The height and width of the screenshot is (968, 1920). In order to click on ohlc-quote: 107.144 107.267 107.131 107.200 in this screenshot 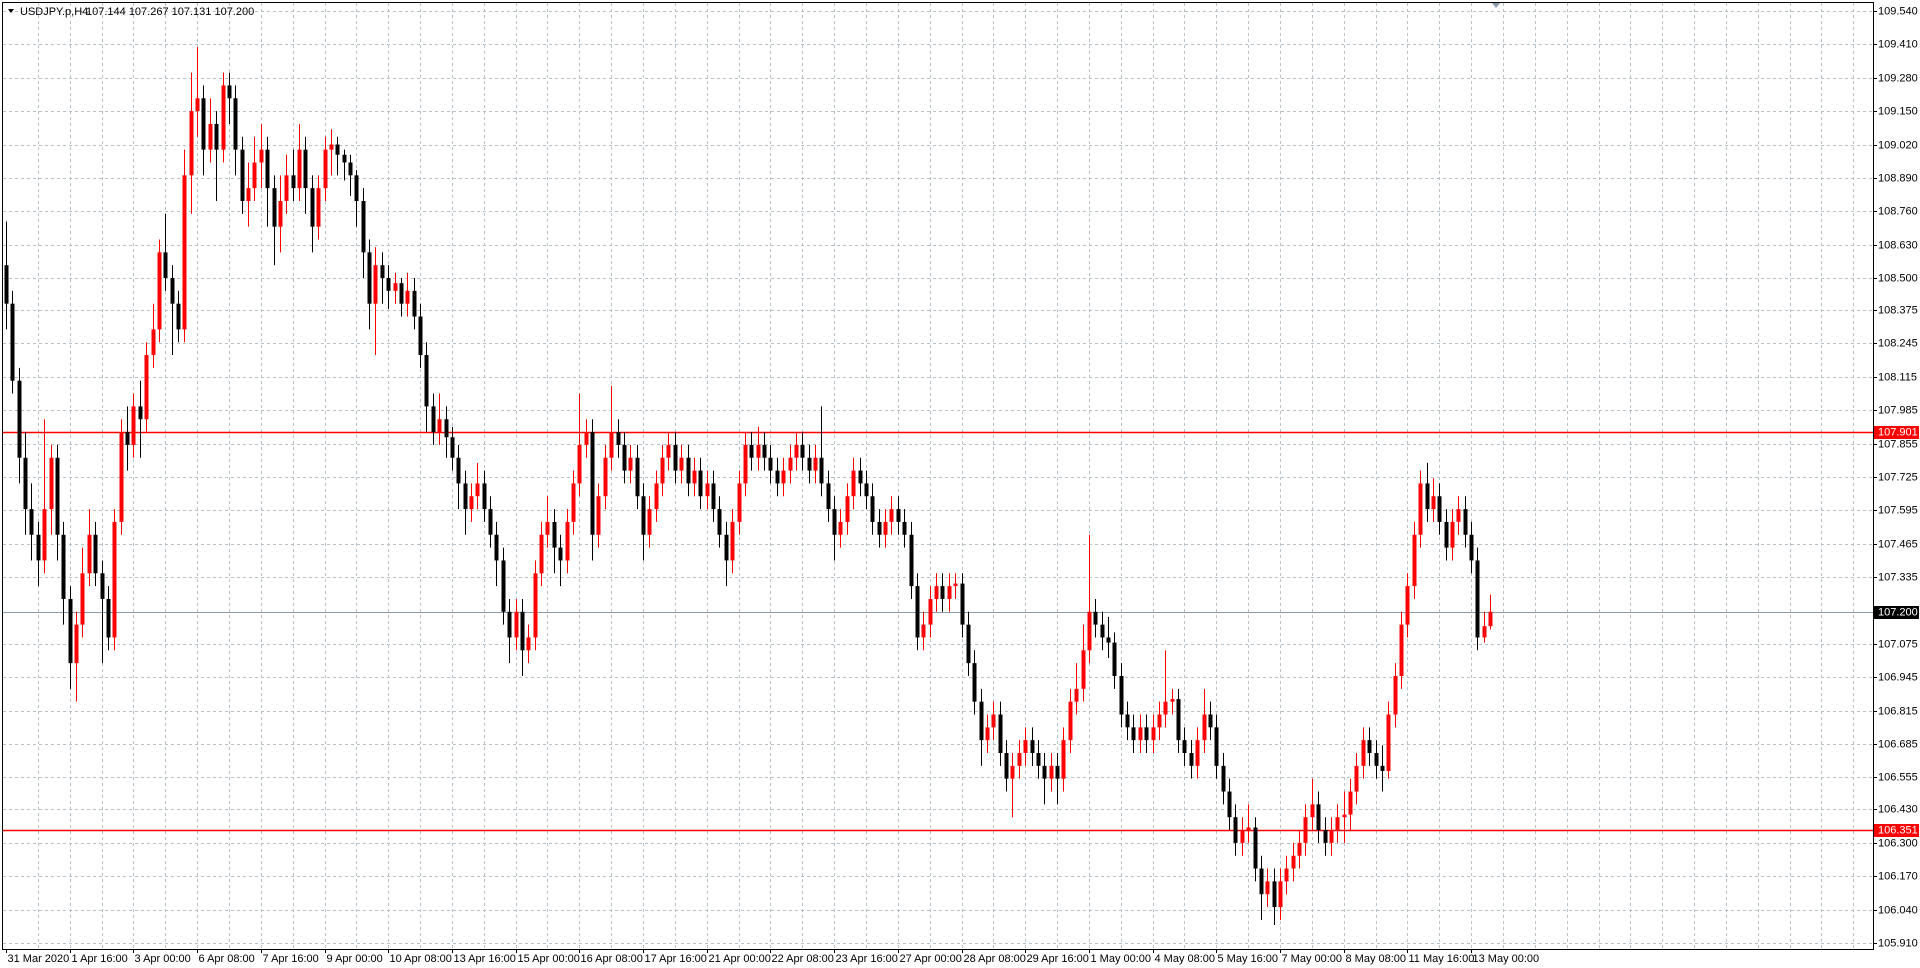, I will do `click(170, 12)`.